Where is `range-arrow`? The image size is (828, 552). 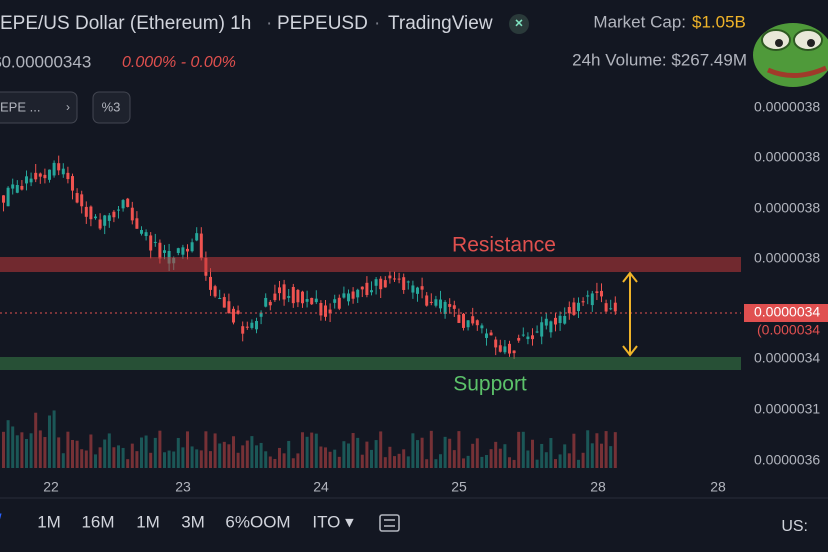 range-arrow is located at coordinates (630, 314).